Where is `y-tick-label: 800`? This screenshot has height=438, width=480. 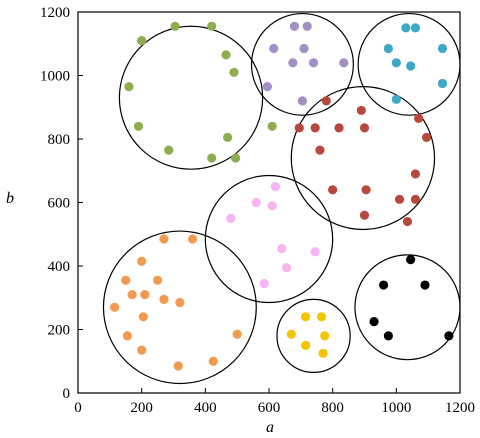 y-tick-label: 800 is located at coordinates (59, 140).